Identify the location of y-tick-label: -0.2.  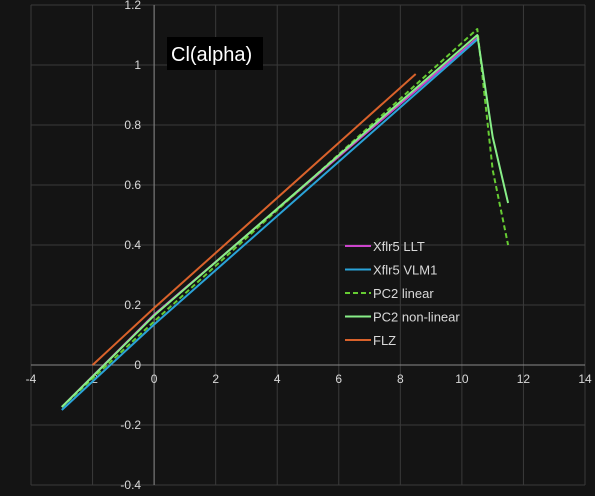
(130, 425).